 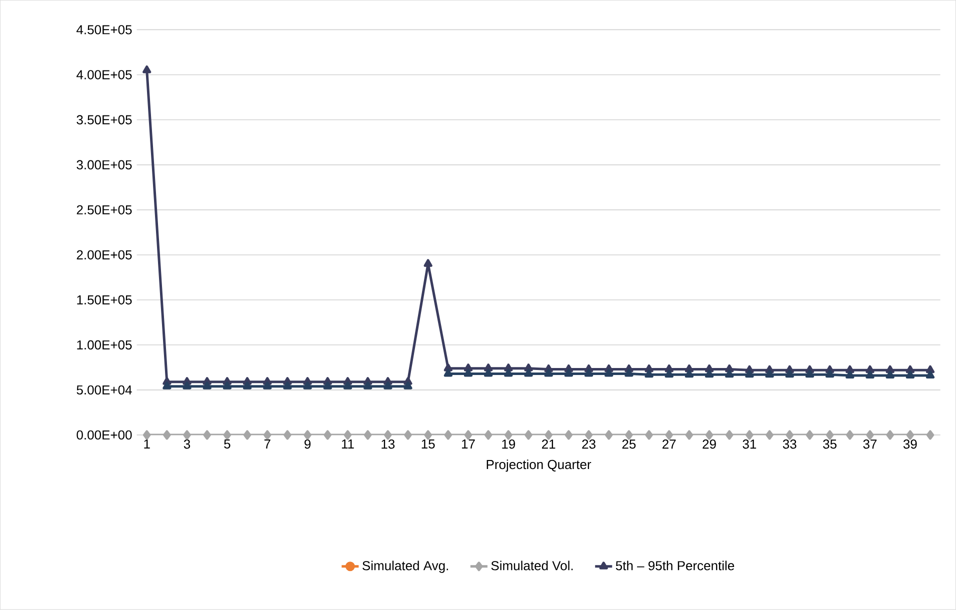 What do you see at coordinates (468, 444) in the screenshot?
I see `x-tick-label: 17` at bounding box center [468, 444].